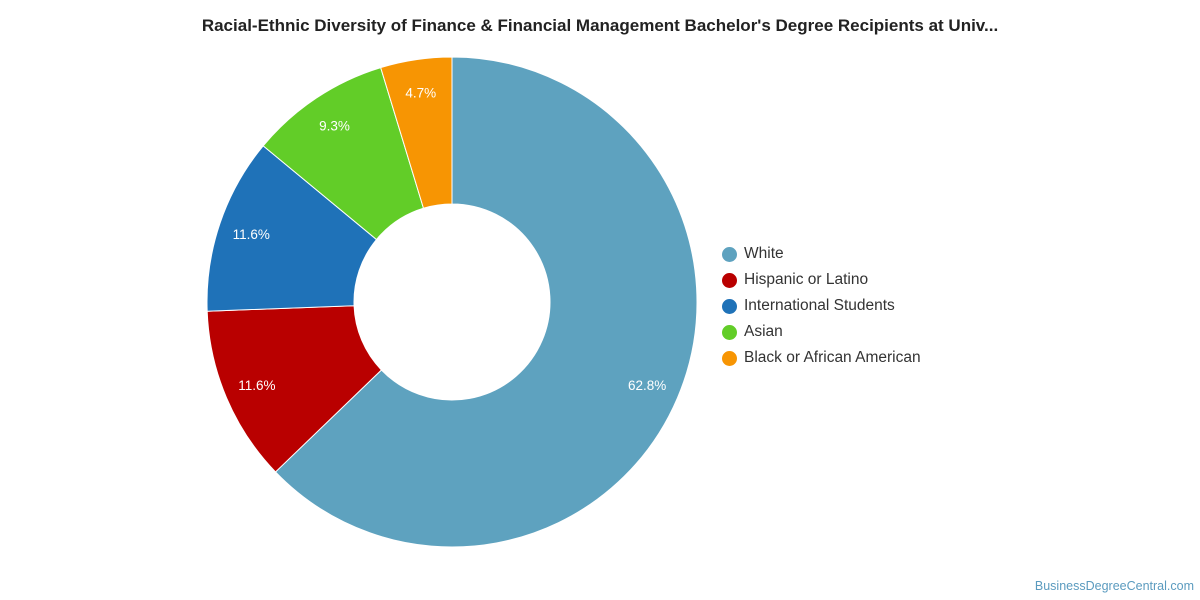 This screenshot has width=1200, height=600. I want to click on legend-item-black-or-african-american: Black or African American, so click(821, 358).